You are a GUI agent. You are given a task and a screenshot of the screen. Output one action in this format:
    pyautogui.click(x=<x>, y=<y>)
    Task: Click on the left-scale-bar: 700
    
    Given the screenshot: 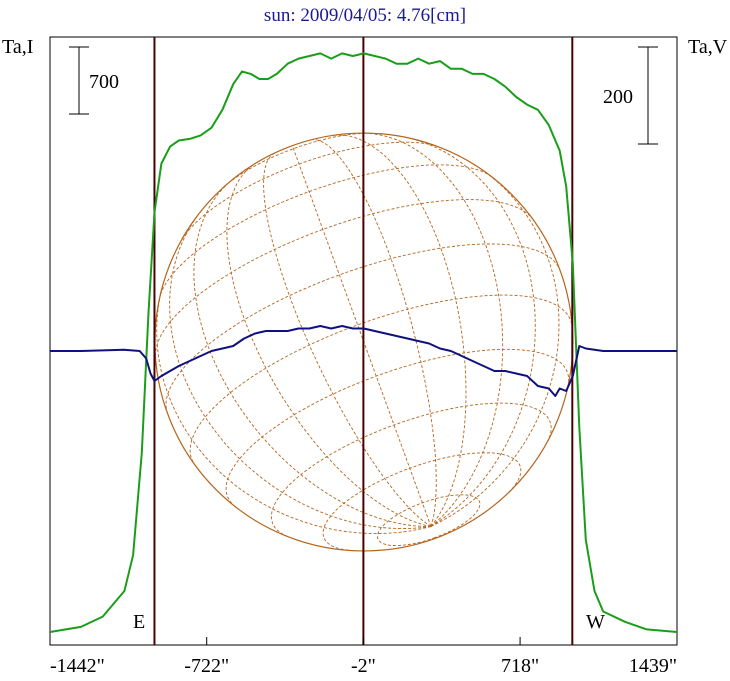 What is the action you would take?
    pyautogui.click(x=94, y=80)
    